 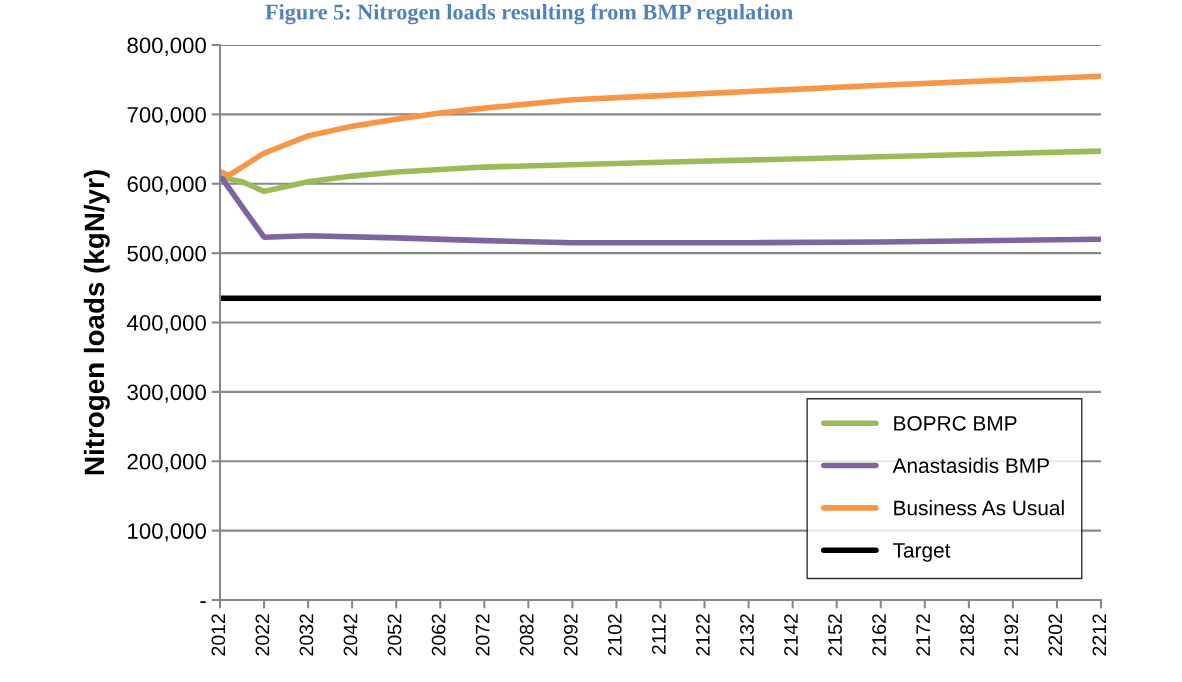 What do you see at coordinates (955, 423) in the screenshot?
I see `legend-label: BOPRC BMP` at bounding box center [955, 423].